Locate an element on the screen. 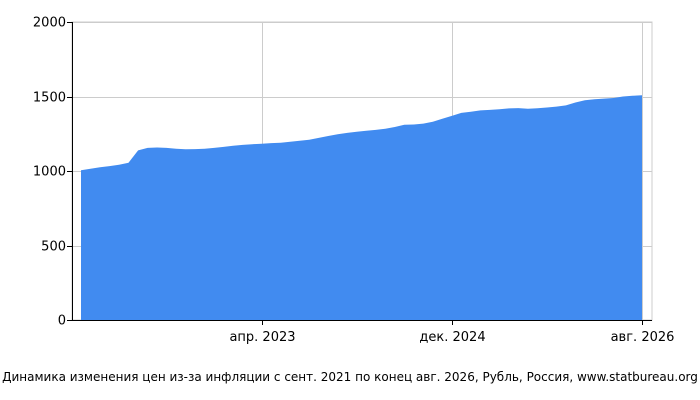 This screenshot has height=400, width=700. y-tick-label: 500 is located at coordinates (53, 247).